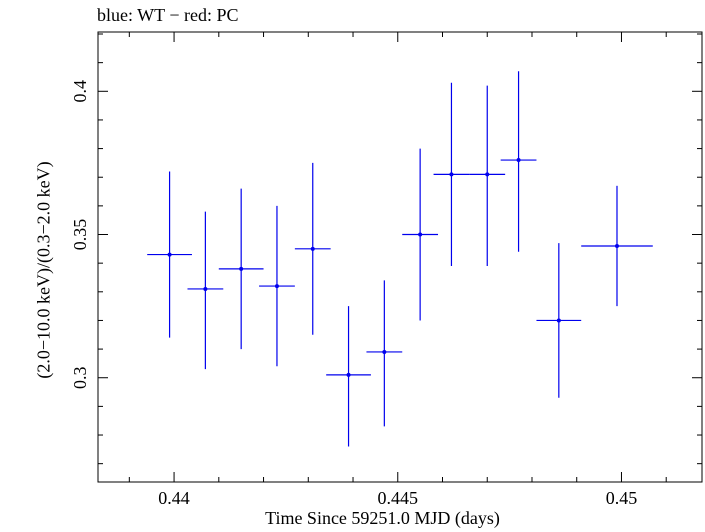 This screenshot has height=532, width=705. What do you see at coordinates (398, 498) in the screenshot?
I see `x-tick-label: 0.445` at bounding box center [398, 498].